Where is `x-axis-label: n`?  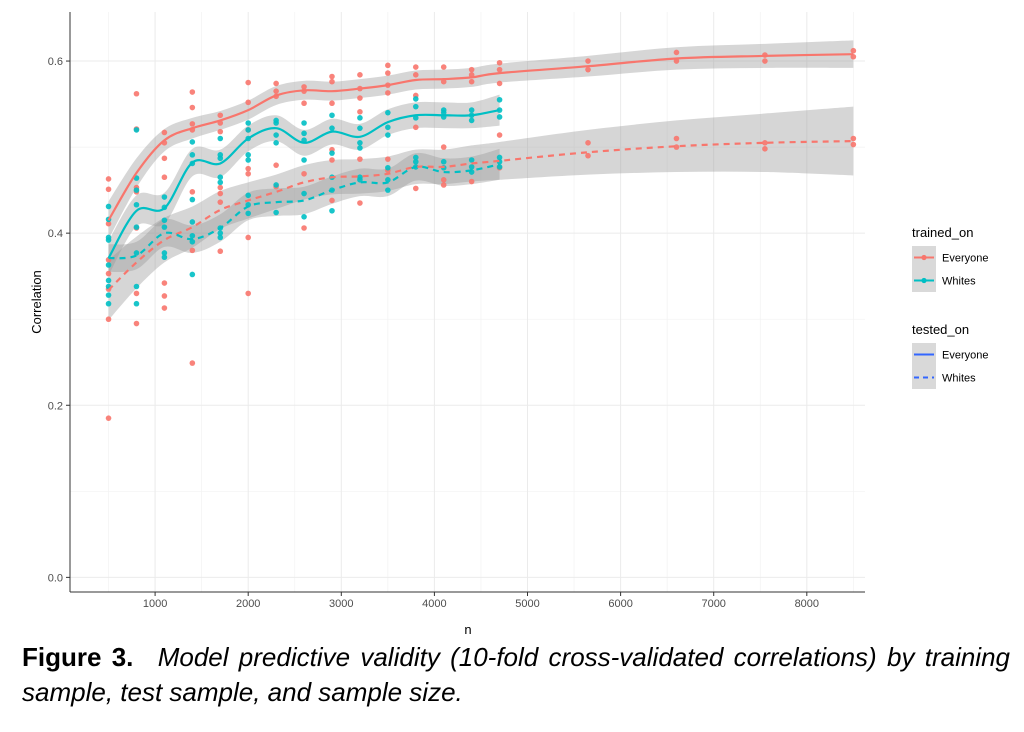
x-axis-label: n is located at coordinates (467, 629).